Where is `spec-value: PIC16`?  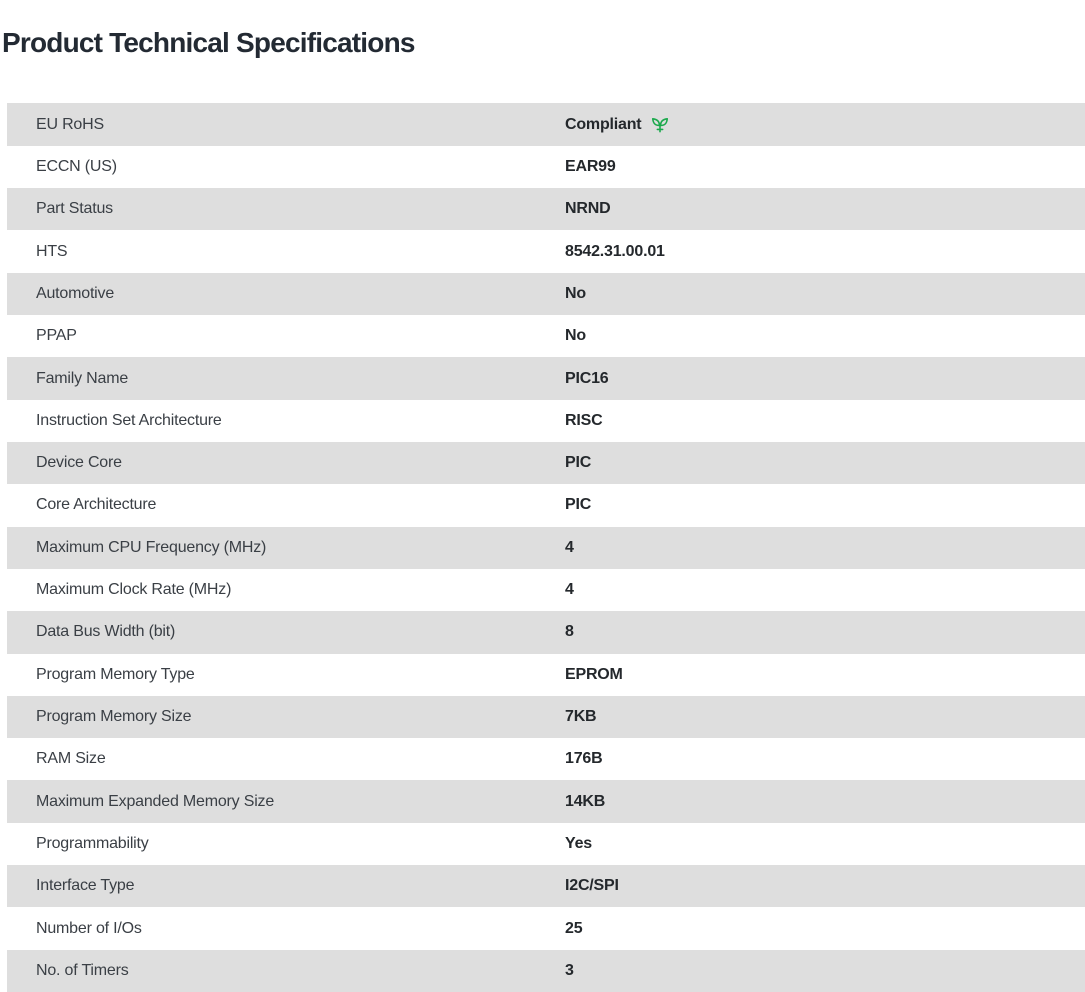 spec-value: PIC16 is located at coordinates (587, 378).